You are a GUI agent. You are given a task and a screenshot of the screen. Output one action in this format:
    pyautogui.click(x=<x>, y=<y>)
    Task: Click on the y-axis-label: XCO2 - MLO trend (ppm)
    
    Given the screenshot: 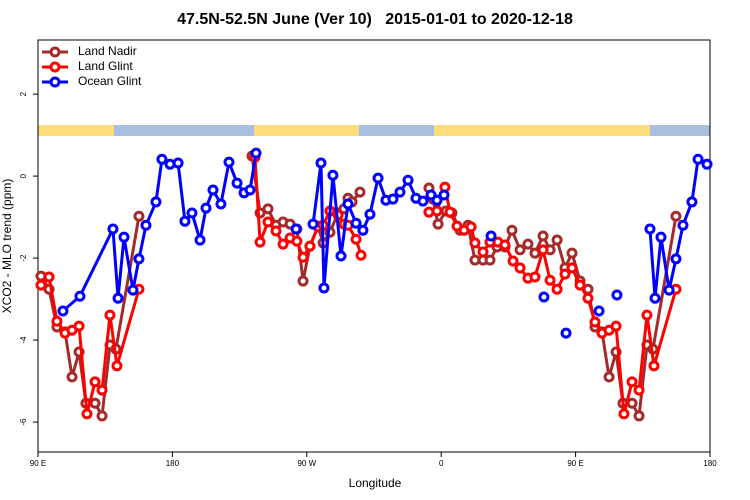 What is the action you would take?
    pyautogui.click(x=7, y=246)
    